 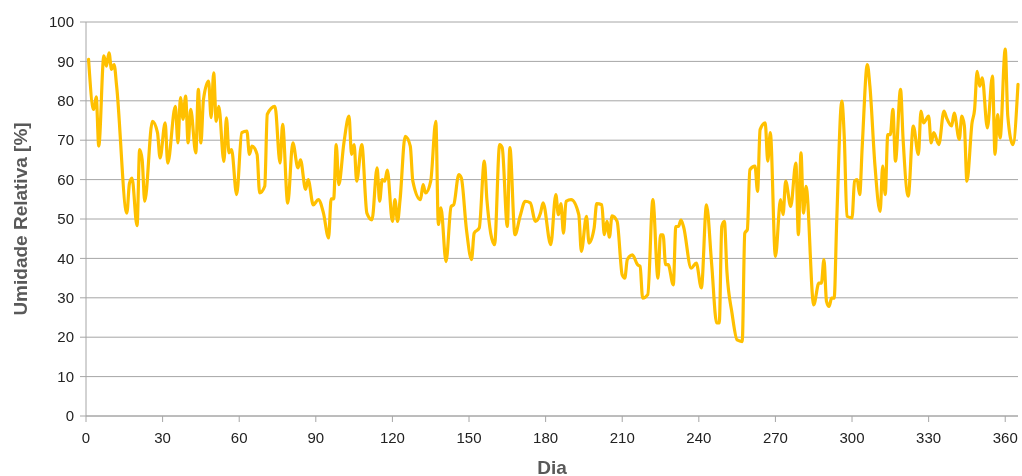 I want to click on x-tick-label: 330, so click(x=929, y=437).